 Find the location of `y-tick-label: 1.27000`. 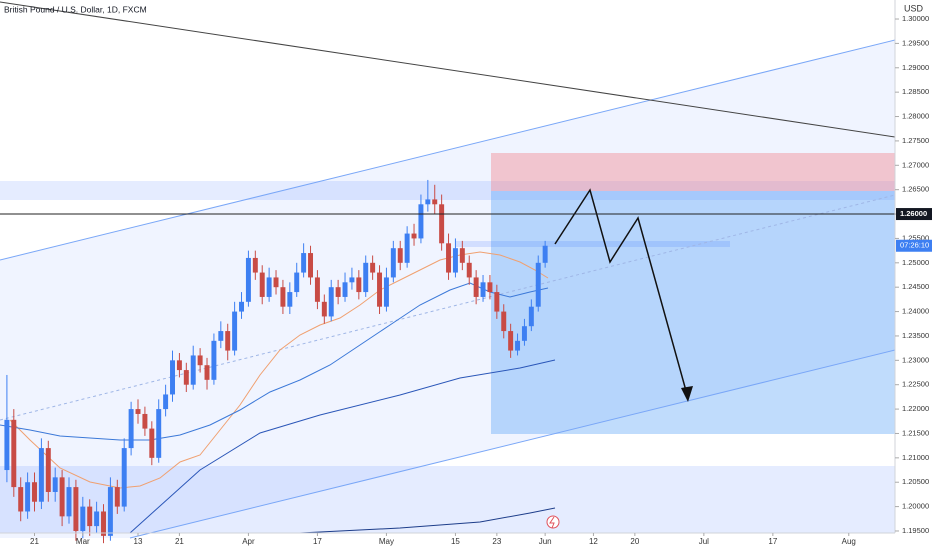

y-tick-label: 1.27000 is located at coordinates (915, 164).